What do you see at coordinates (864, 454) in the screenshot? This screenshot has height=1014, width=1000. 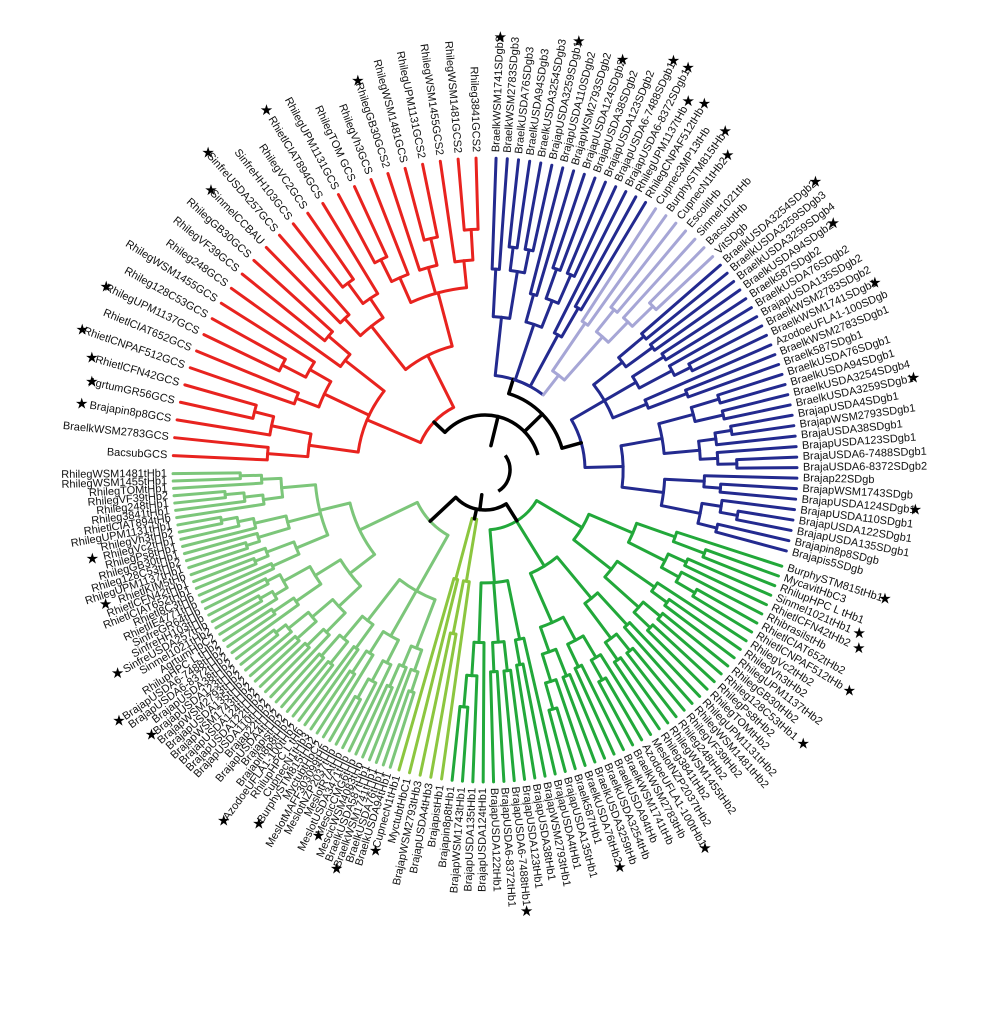 I see `leaf-label: BrajaUSDA6-7488SDgb1` at bounding box center [864, 454].